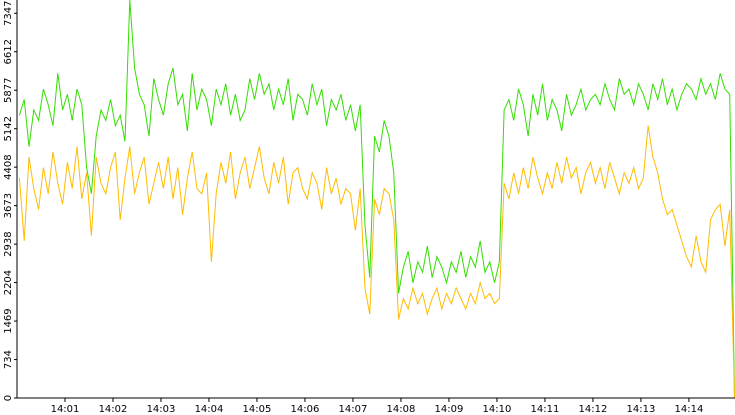 The width and height of the screenshot is (735, 415). What do you see at coordinates (8, 398) in the screenshot?
I see `y-tick-label: 0` at bounding box center [8, 398].